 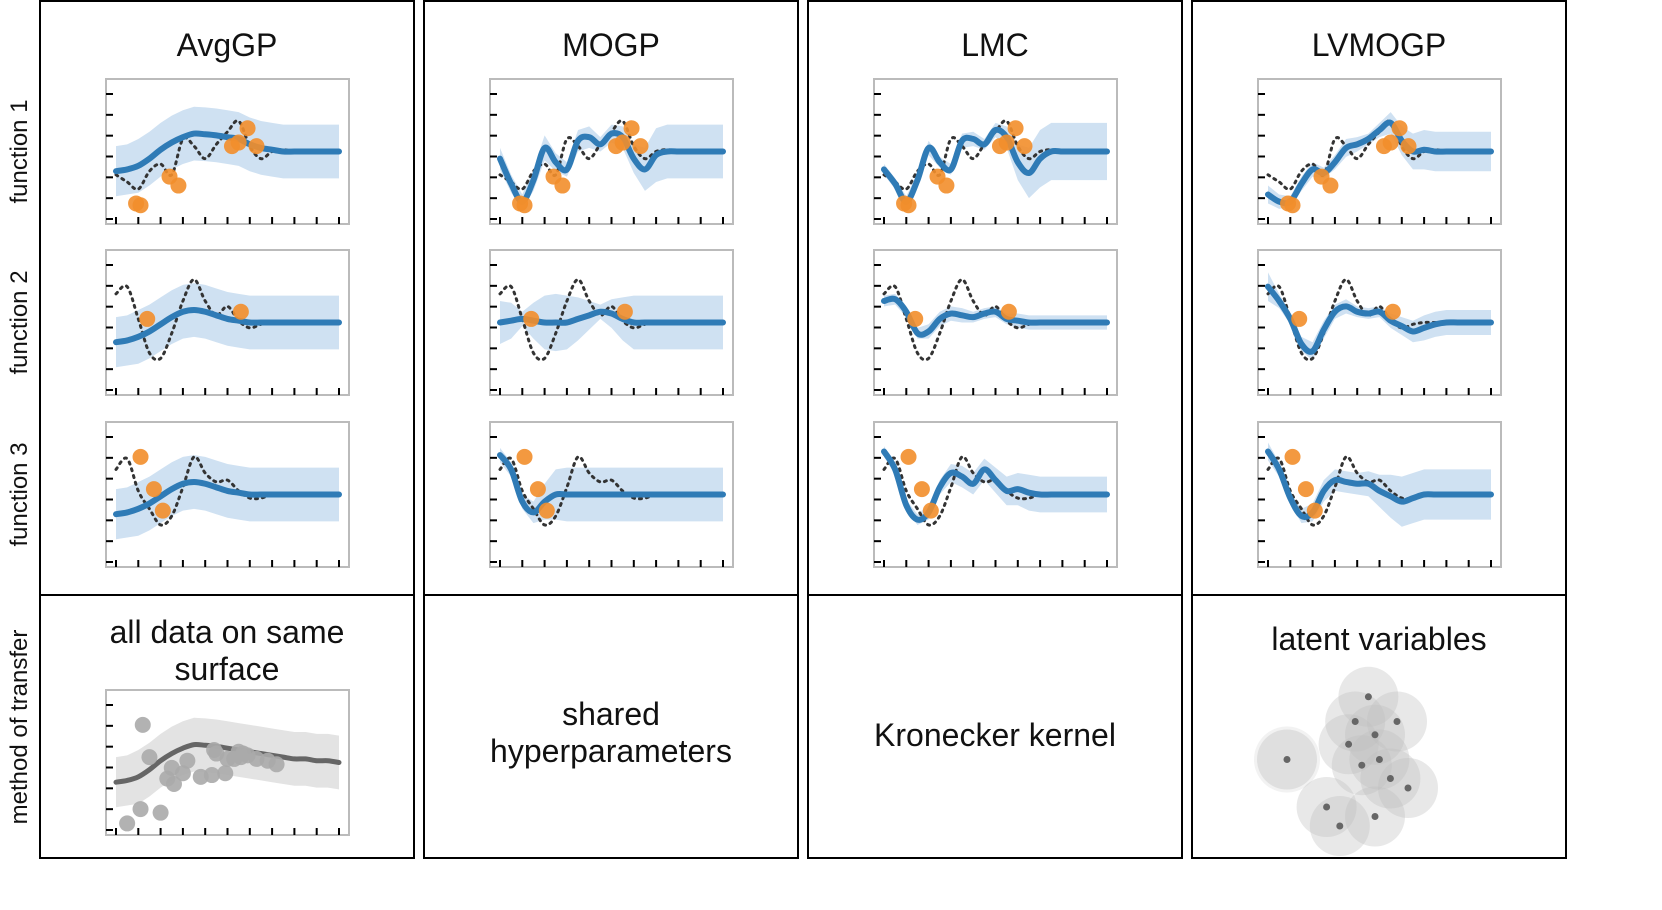 I want to click on method-text-lmc-1: Kronecker kernel, so click(x=995, y=735).